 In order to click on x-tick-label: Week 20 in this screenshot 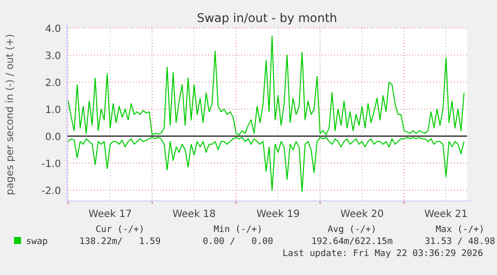, I will do `click(362, 214)`.